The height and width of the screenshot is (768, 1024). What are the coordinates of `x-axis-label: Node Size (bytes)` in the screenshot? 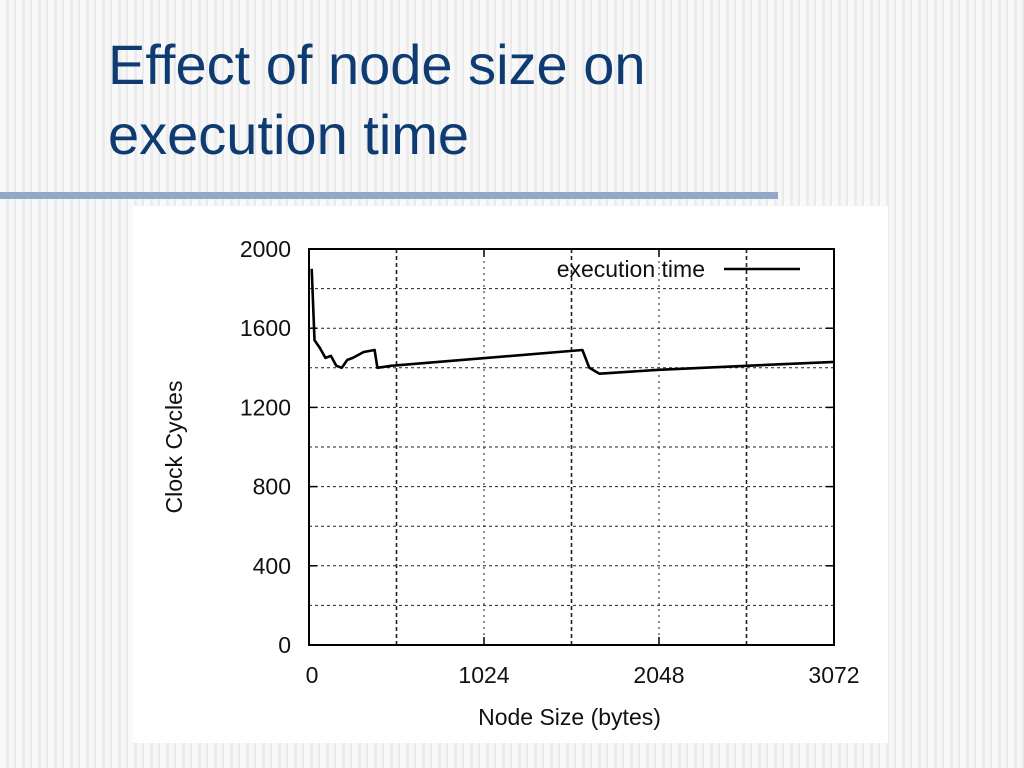 It's located at (569, 717).